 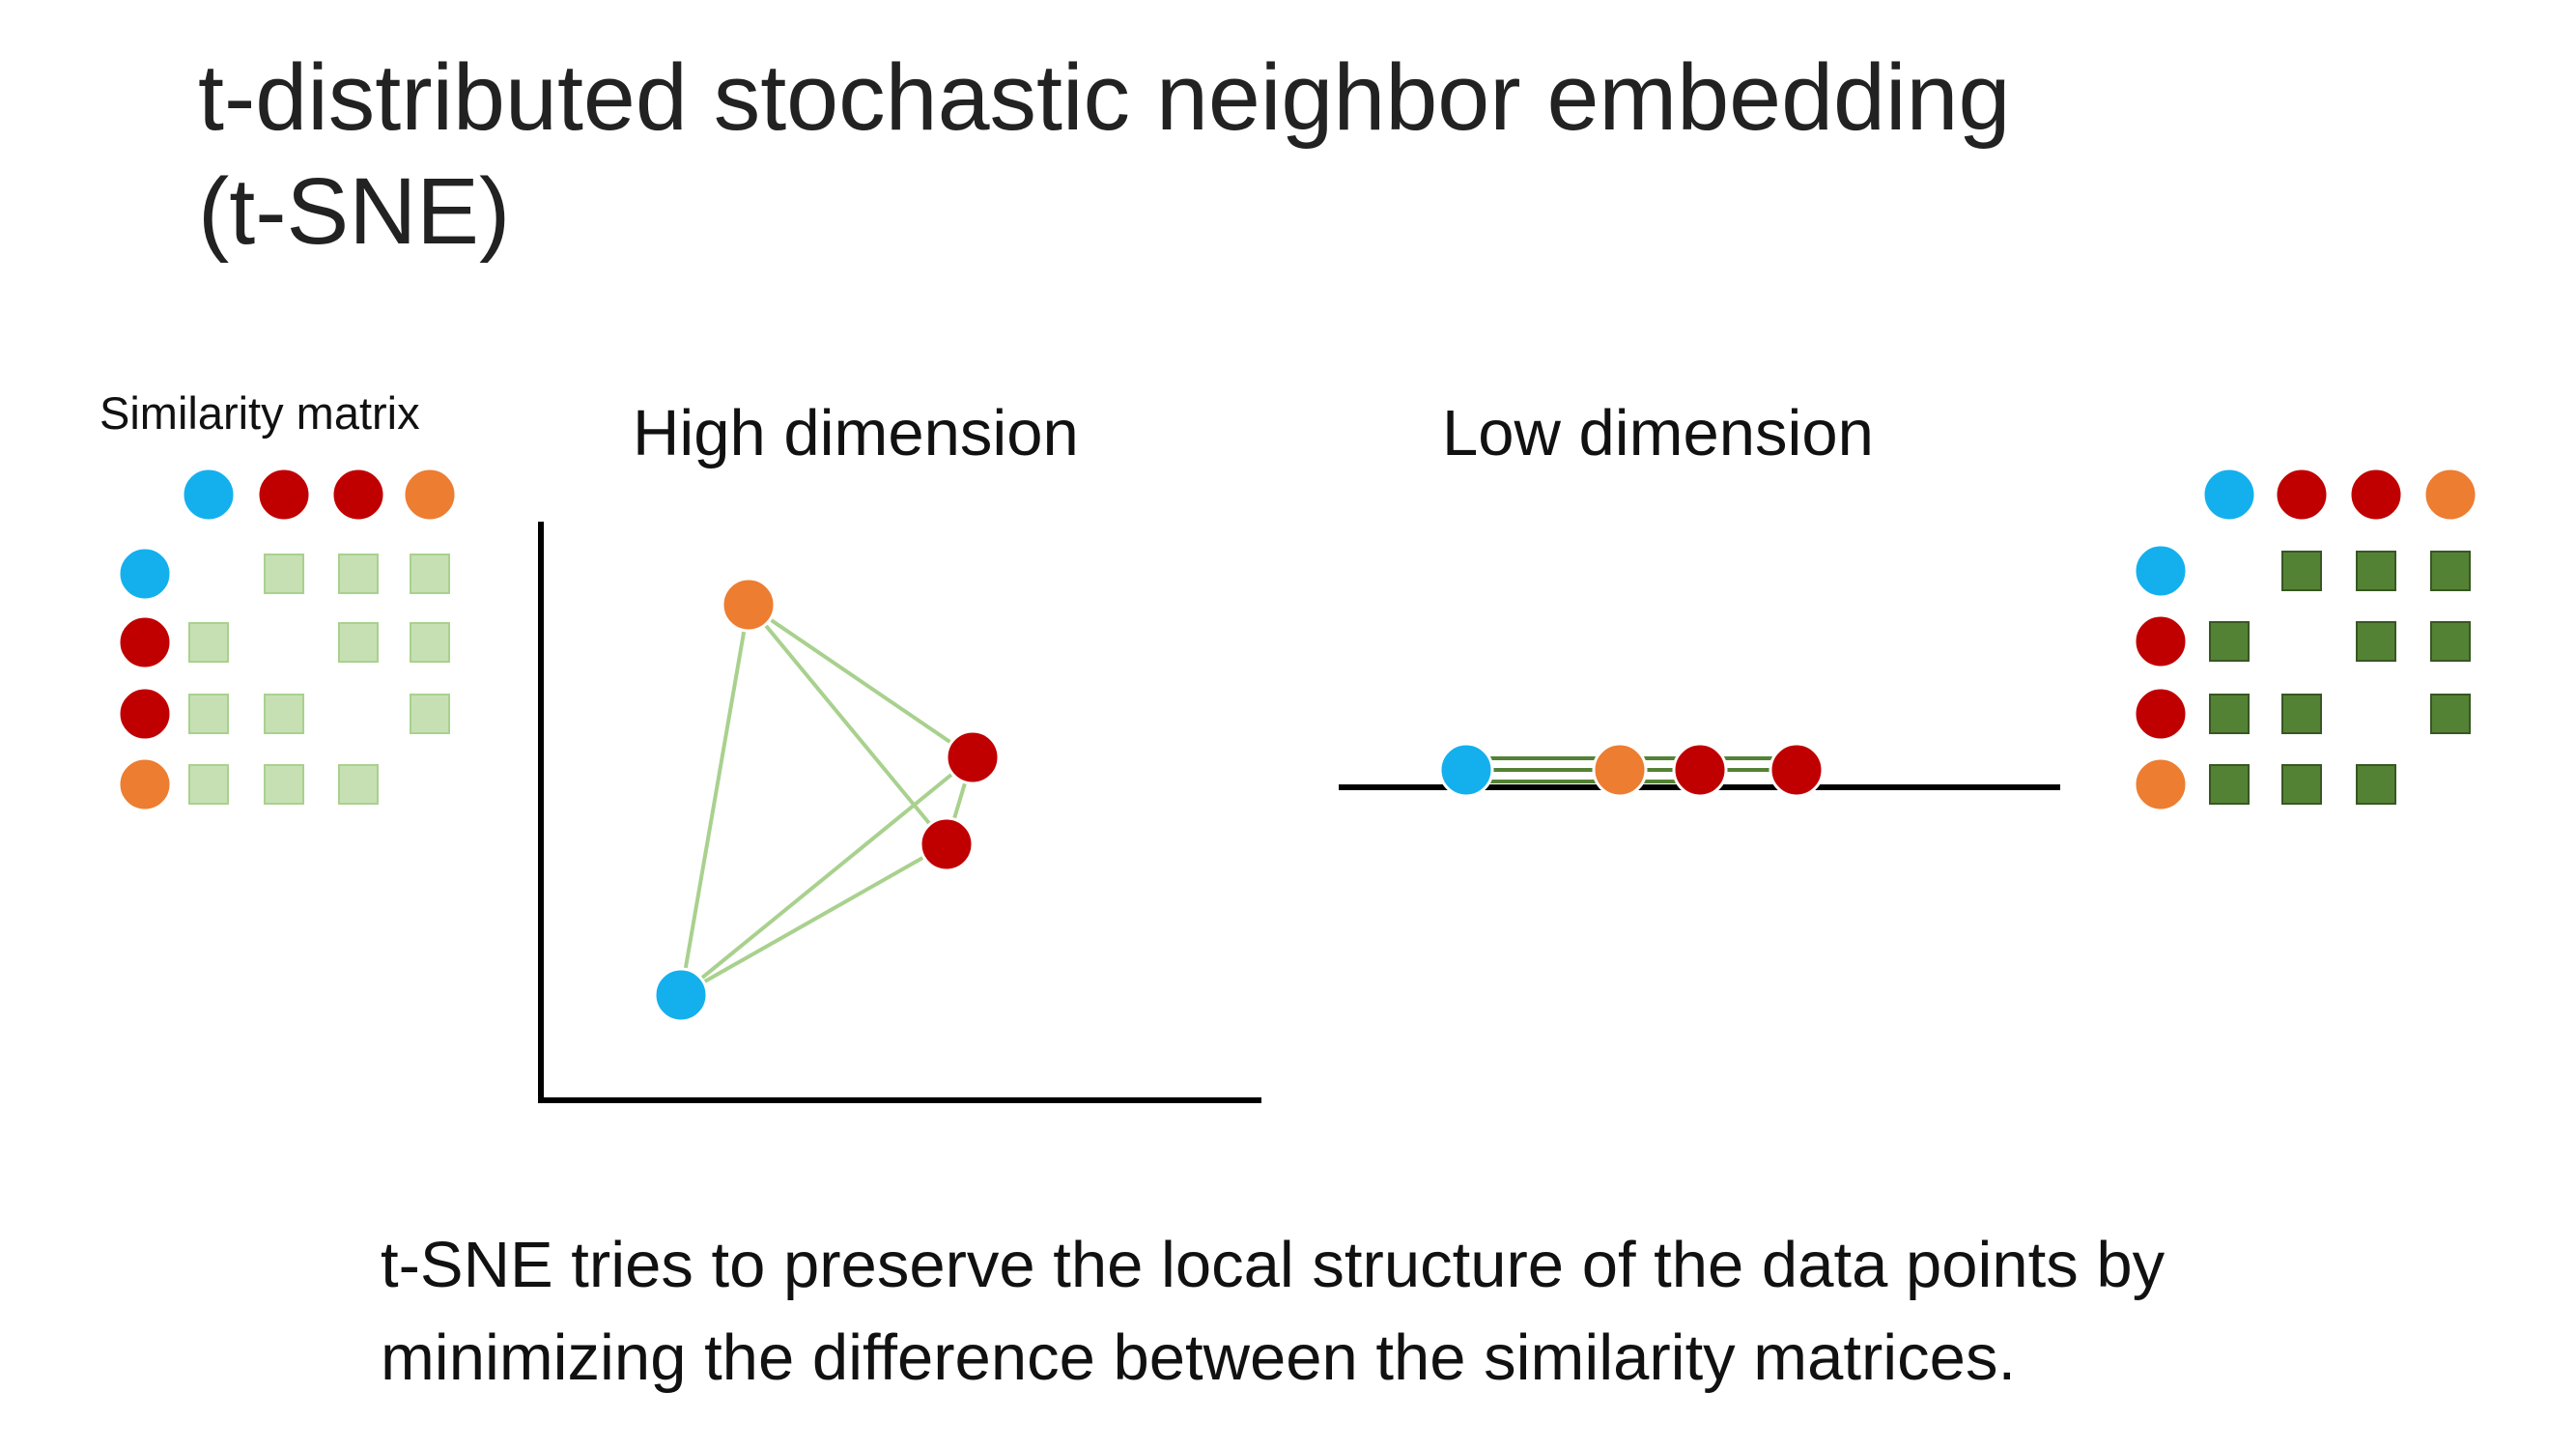 I want to click on similarity-matrix-label: Similarity matrix, so click(x=259, y=413).